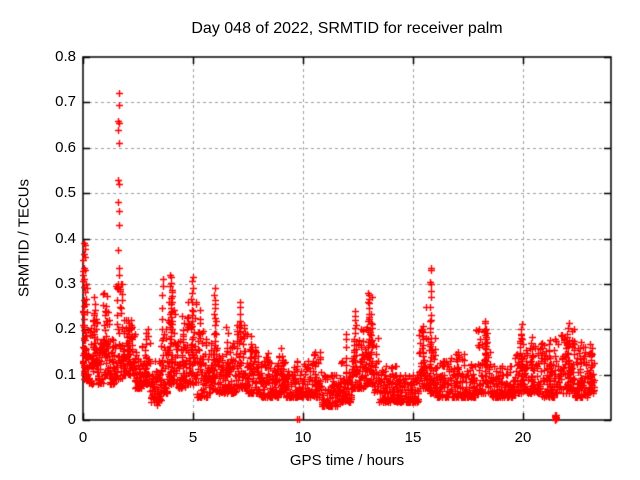  Describe the element at coordinates (65, 147) in the screenshot. I see `y-tick-label: 0.6` at that location.